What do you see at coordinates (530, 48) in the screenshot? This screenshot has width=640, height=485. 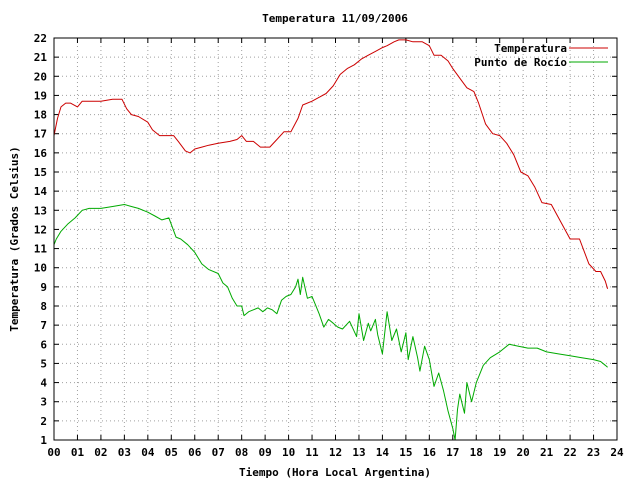 I see `legend-label-temperatura: Temperatura` at bounding box center [530, 48].